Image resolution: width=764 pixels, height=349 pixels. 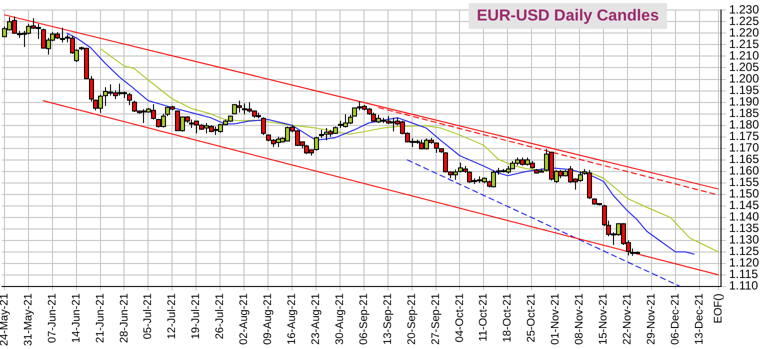 What do you see at coordinates (675, 319) in the screenshot?
I see `x-tick-label: 06-Dec-21` at bounding box center [675, 319].